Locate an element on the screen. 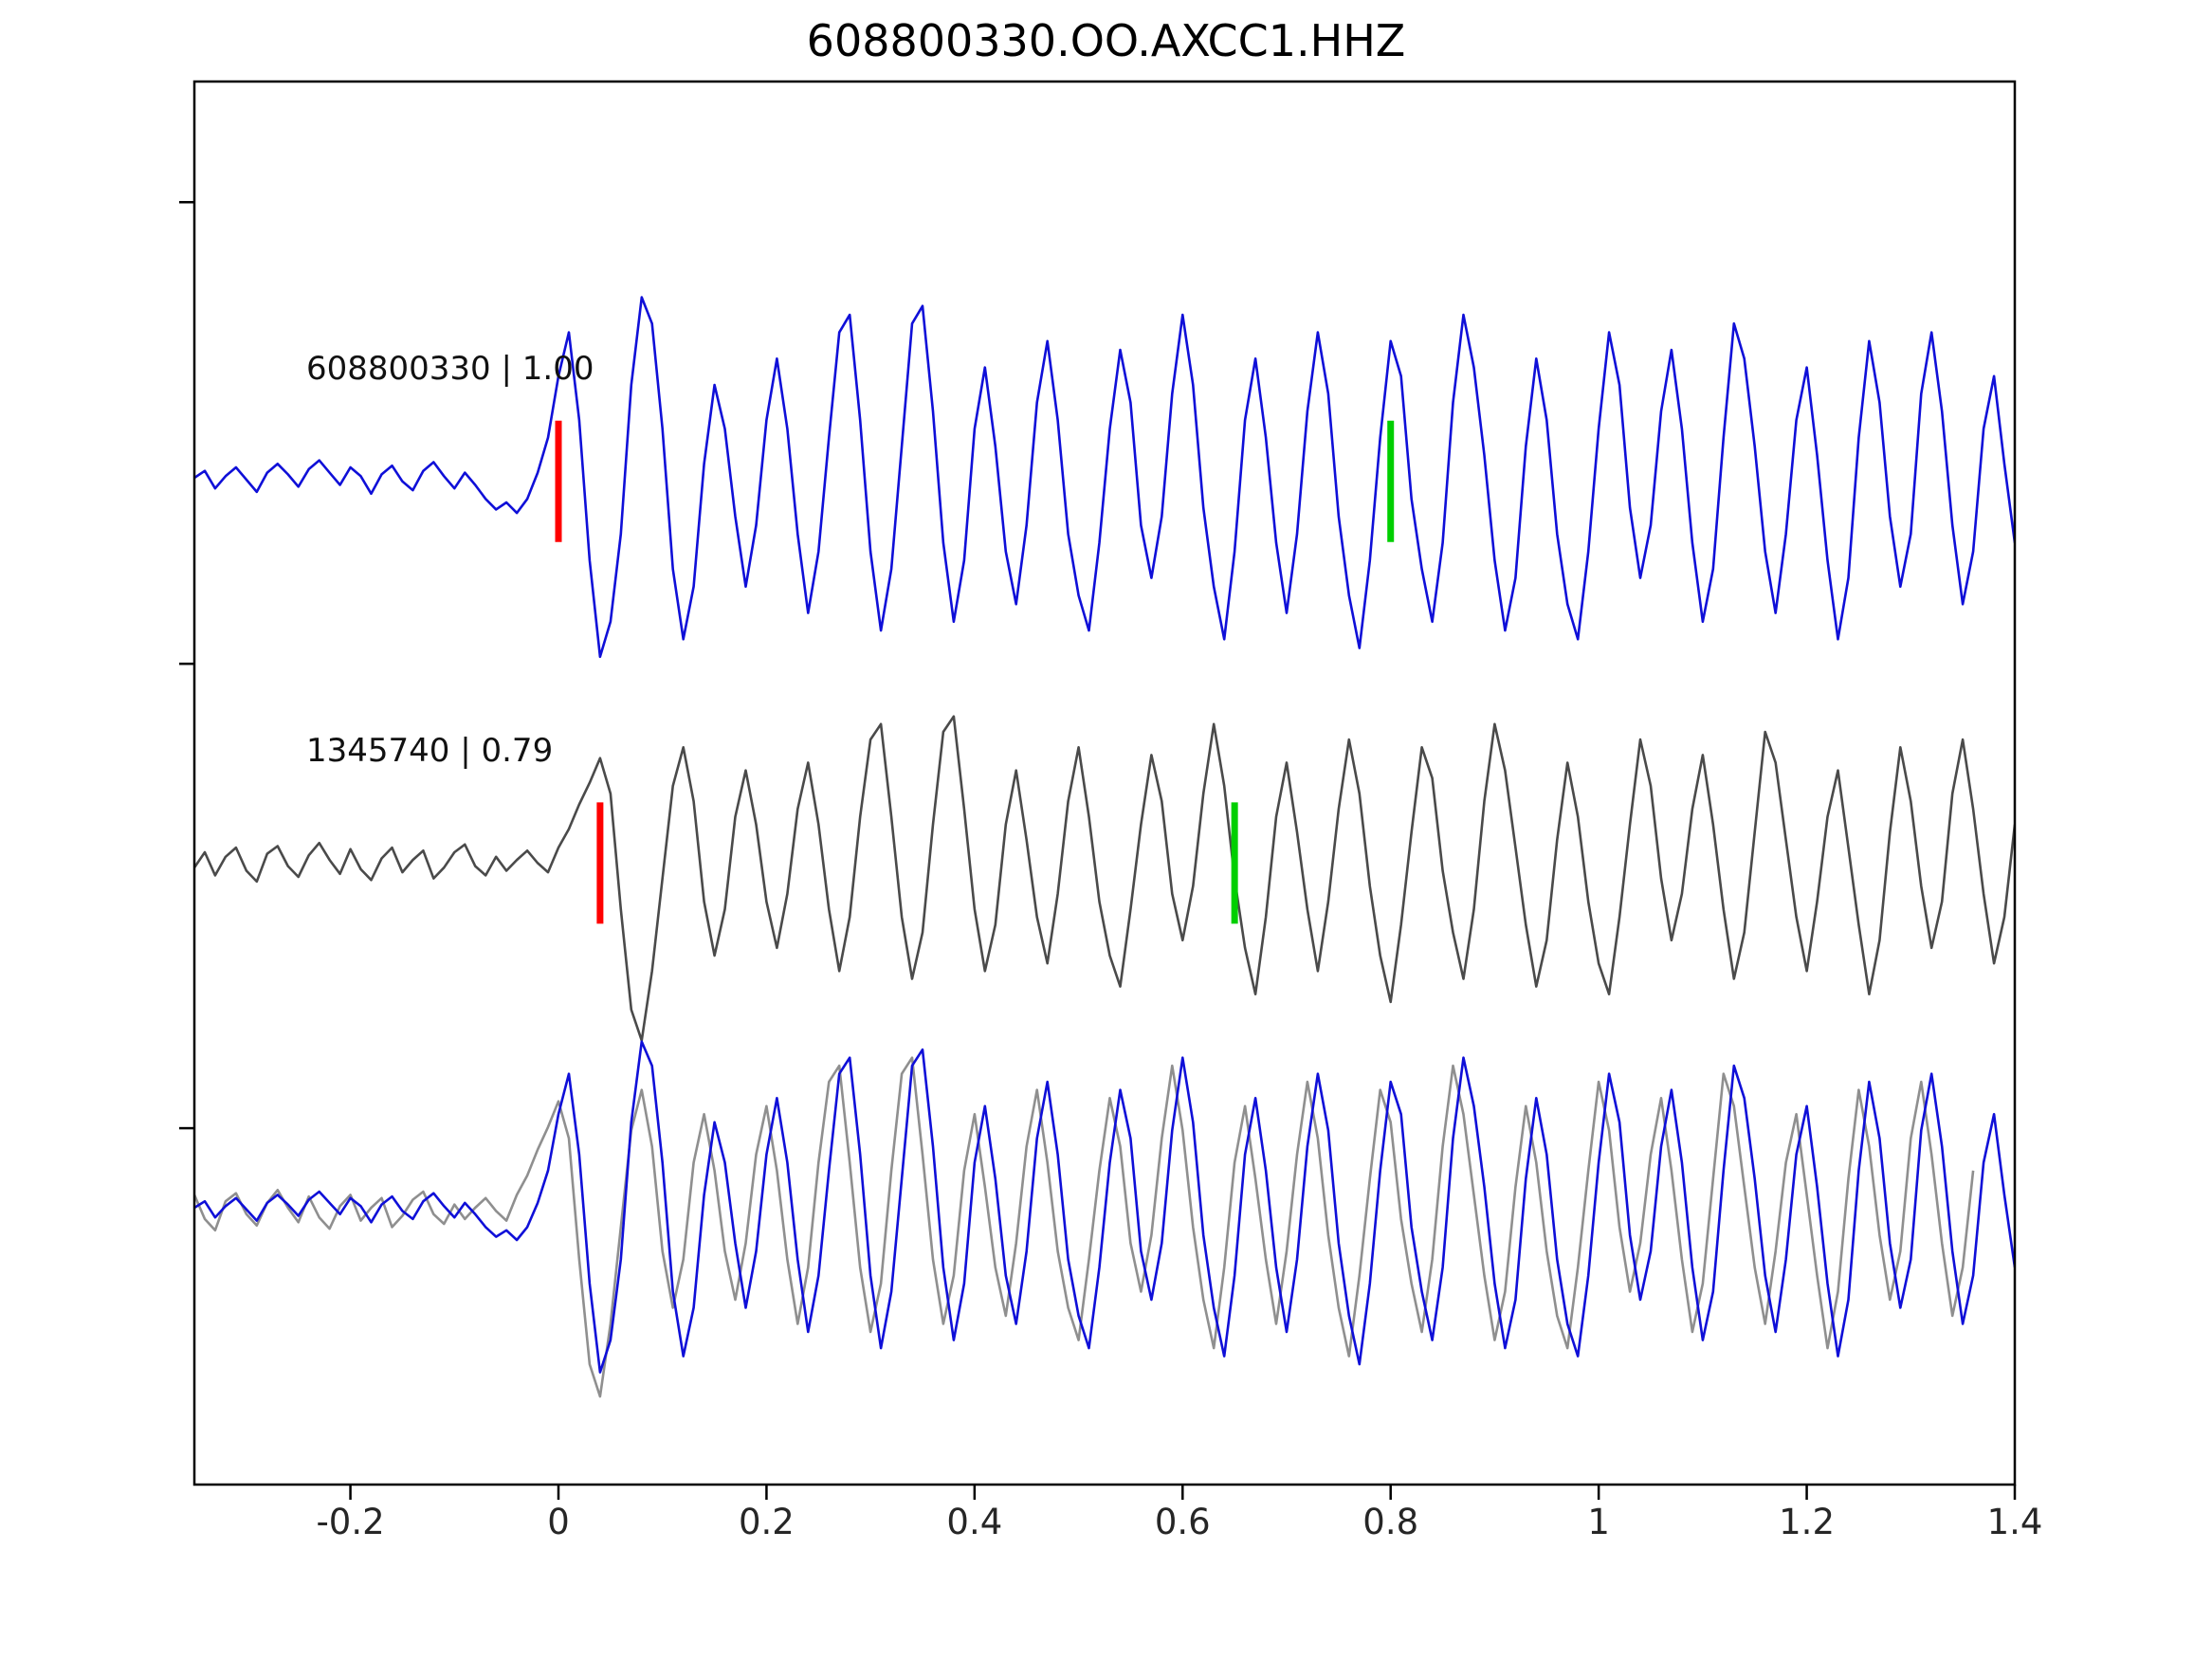 This screenshot has width=2212, height=1659. x-tick-label: 0 is located at coordinates (558, 1522).